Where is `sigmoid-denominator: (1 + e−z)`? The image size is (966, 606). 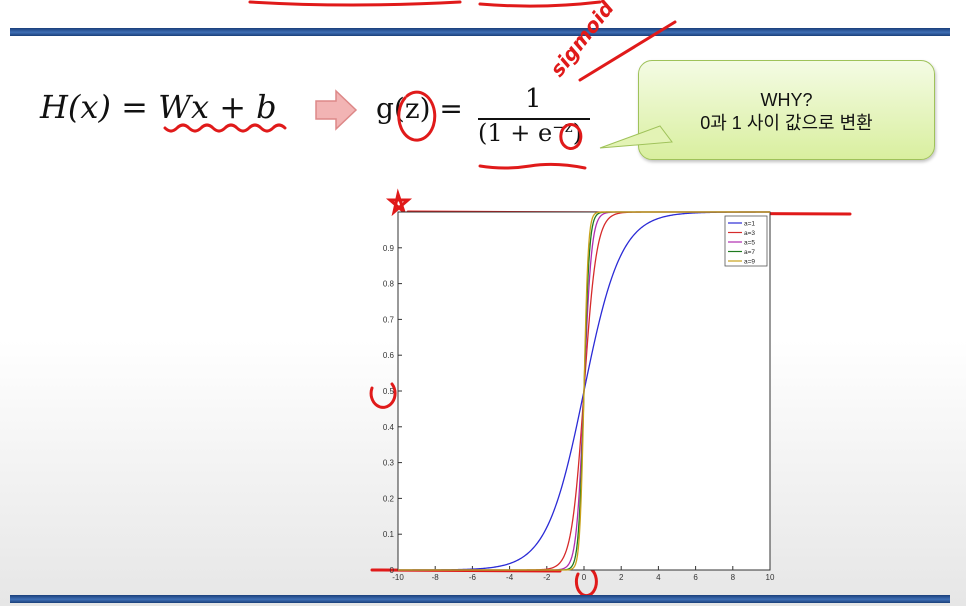
sigmoid-denominator: (1 + e−z) is located at coordinates (530, 132).